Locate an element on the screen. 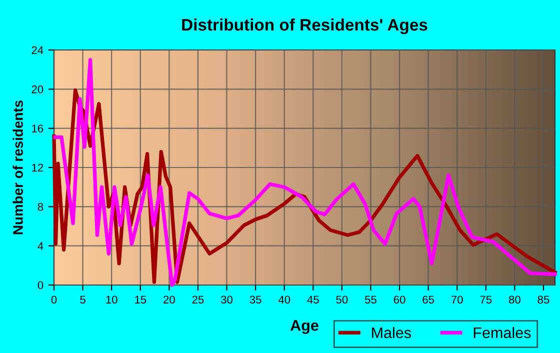  x-axis-title: Age is located at coordinates (304, 327).